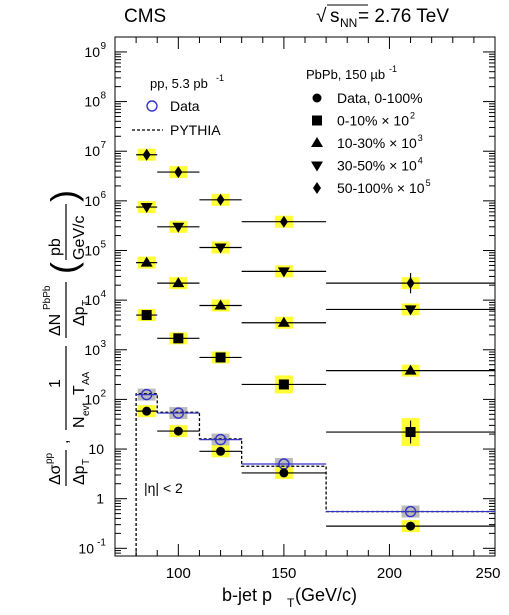 The width and height of the screenshot is (509, 615). What do you see at coordinates (49, 458) in the screenshot?
I see `ylabel-ds-sup: pp` at bounding box center [49, 458].